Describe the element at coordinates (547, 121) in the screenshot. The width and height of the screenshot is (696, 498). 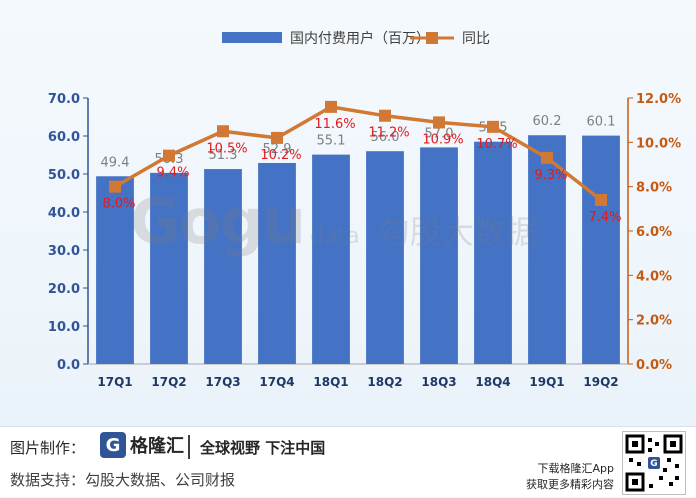
I see `bar-value-label: 60.2` at that location.